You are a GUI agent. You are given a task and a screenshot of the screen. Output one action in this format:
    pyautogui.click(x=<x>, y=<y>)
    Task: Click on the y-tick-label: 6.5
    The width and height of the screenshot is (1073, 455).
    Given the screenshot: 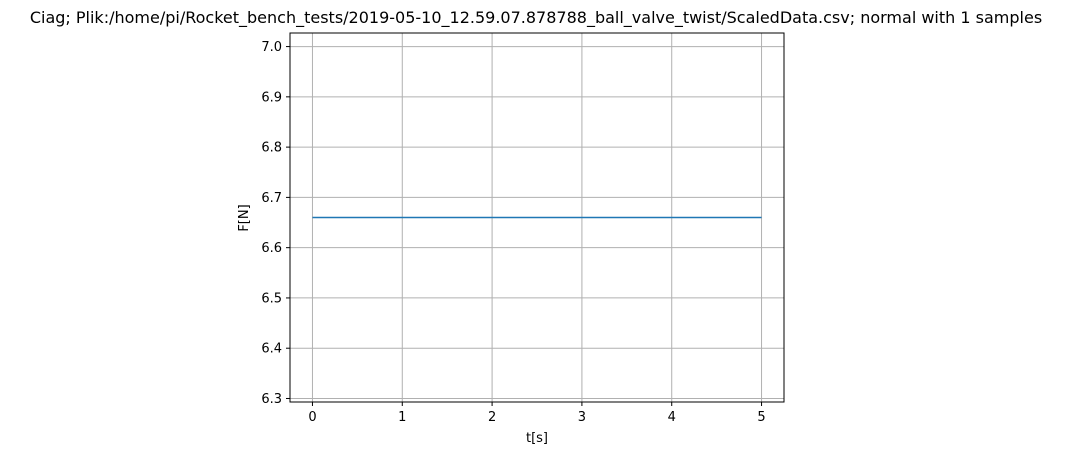 What is the action you would take?
    pyautogui.click(x=271, y=298)
    